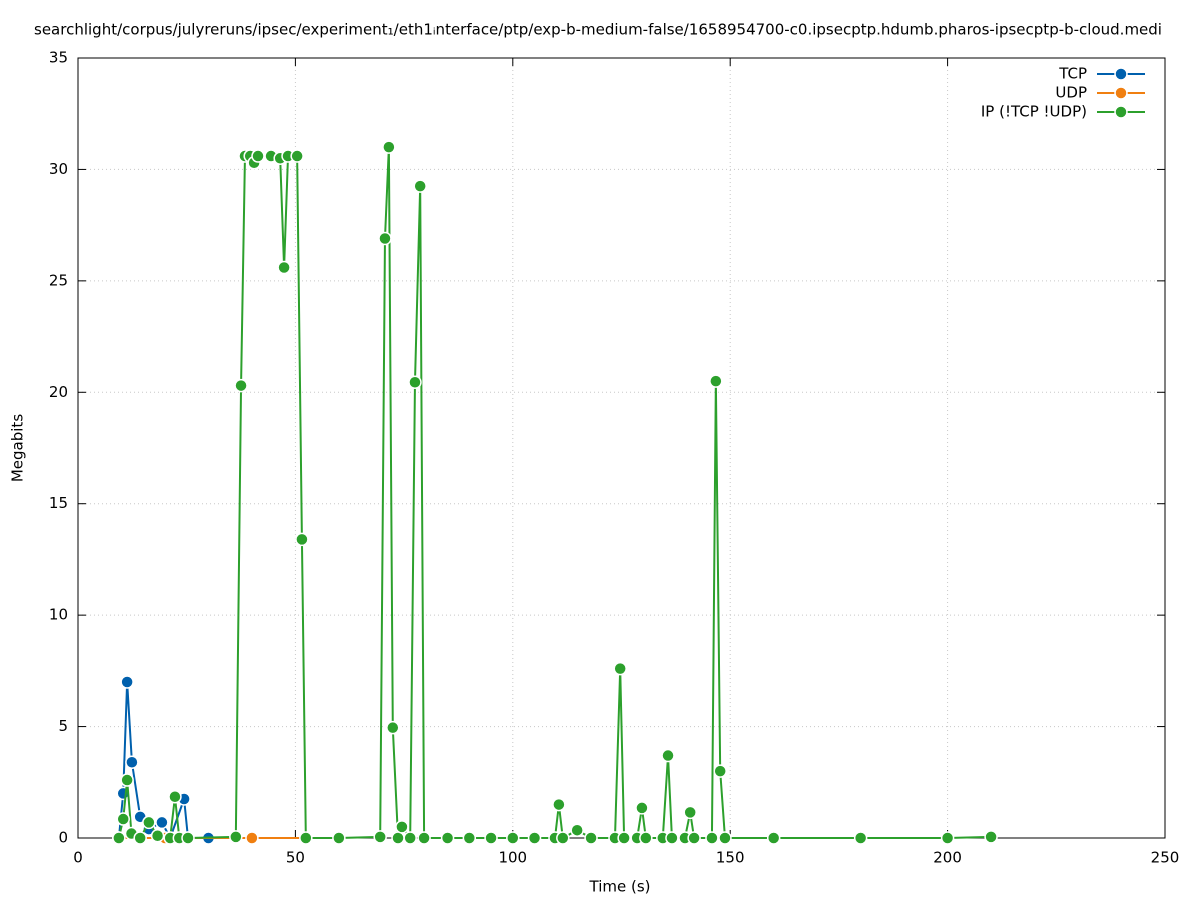 The width and height of the screenshot is (1197, 900). Describe the element at coordinates (63, 838) in the screenshot. I see `y-tick-label: 0` at that location.